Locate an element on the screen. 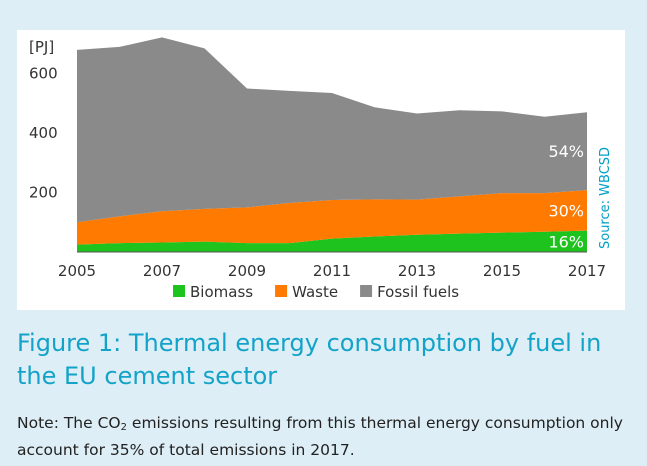 The width and height of the screenshot is (647, 466). legend-swatch-biomass is located at coordinates (179, 291).